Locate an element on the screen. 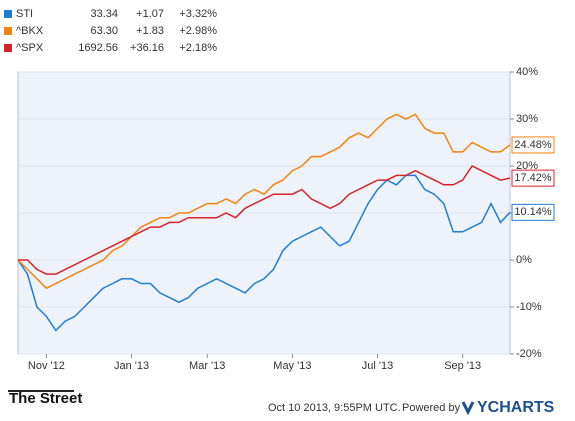  legend-change: +1.07 is located at coordinates (150, 14).